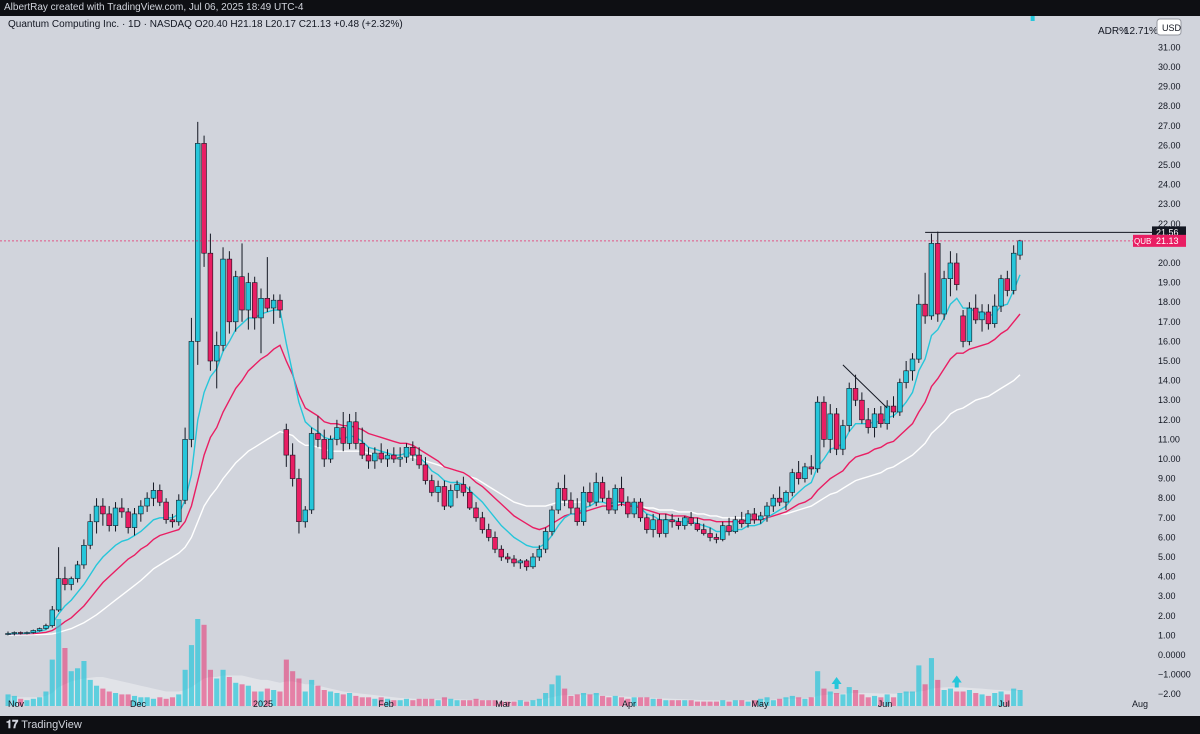  I want to click on price-tick-label: 4.00, so click(1167, 577).